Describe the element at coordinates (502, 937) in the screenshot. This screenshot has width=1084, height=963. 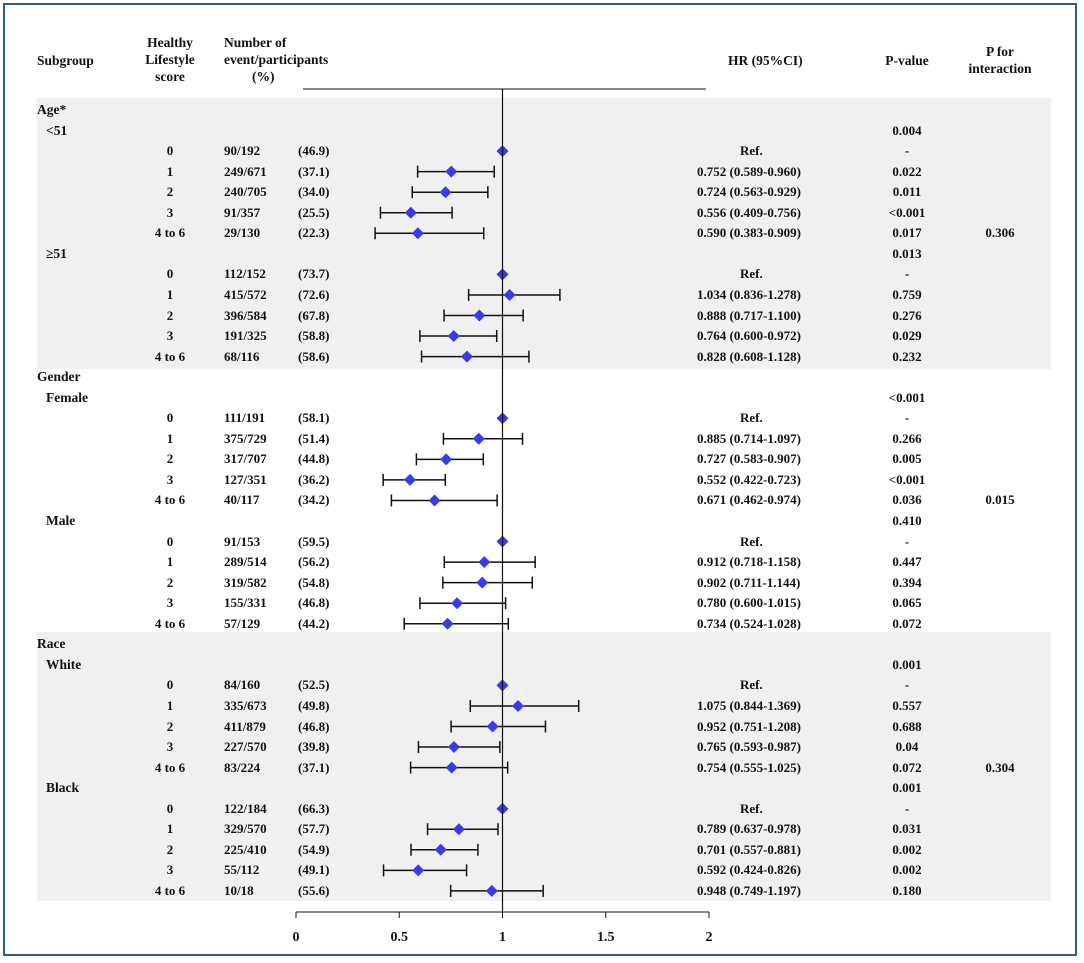
I see `x-tick-label: 1` at that location.